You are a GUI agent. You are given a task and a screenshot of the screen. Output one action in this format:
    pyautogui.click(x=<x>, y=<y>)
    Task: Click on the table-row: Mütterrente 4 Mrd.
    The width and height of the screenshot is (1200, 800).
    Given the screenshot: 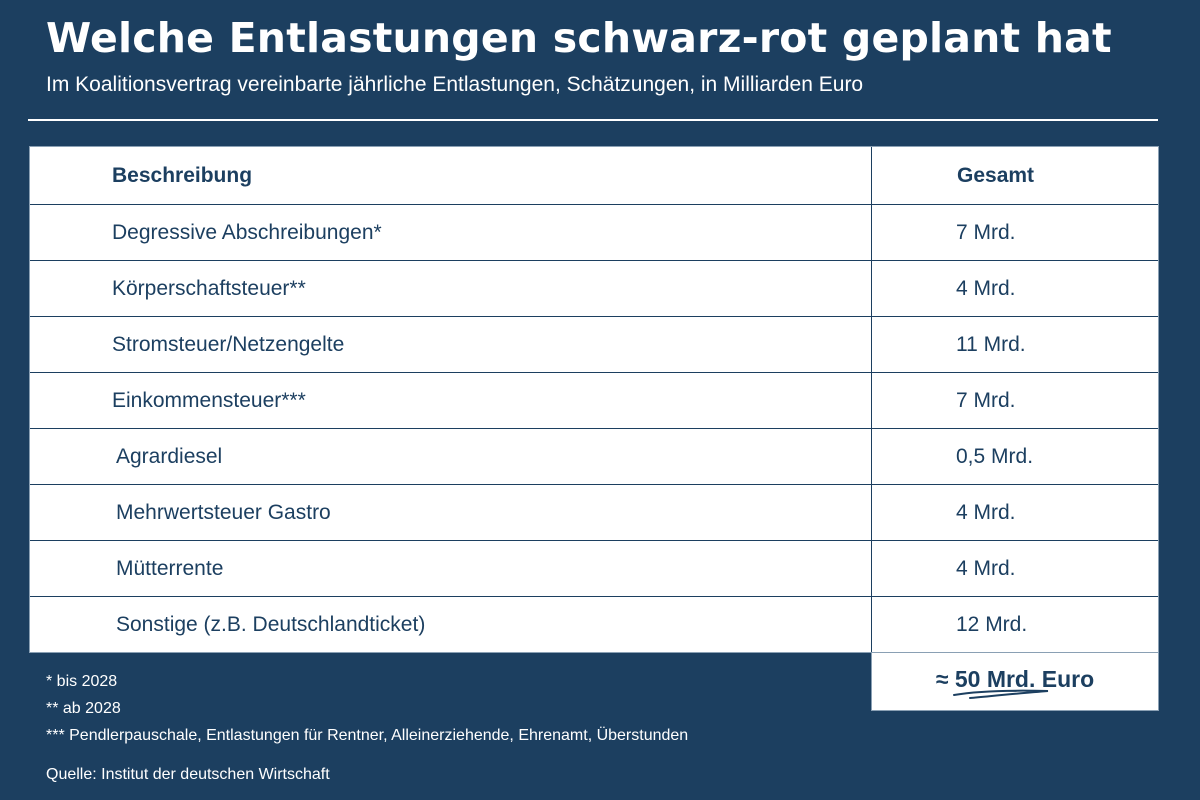 What is the action you would take?
    pyautogui.click(x=594, y=568)
    